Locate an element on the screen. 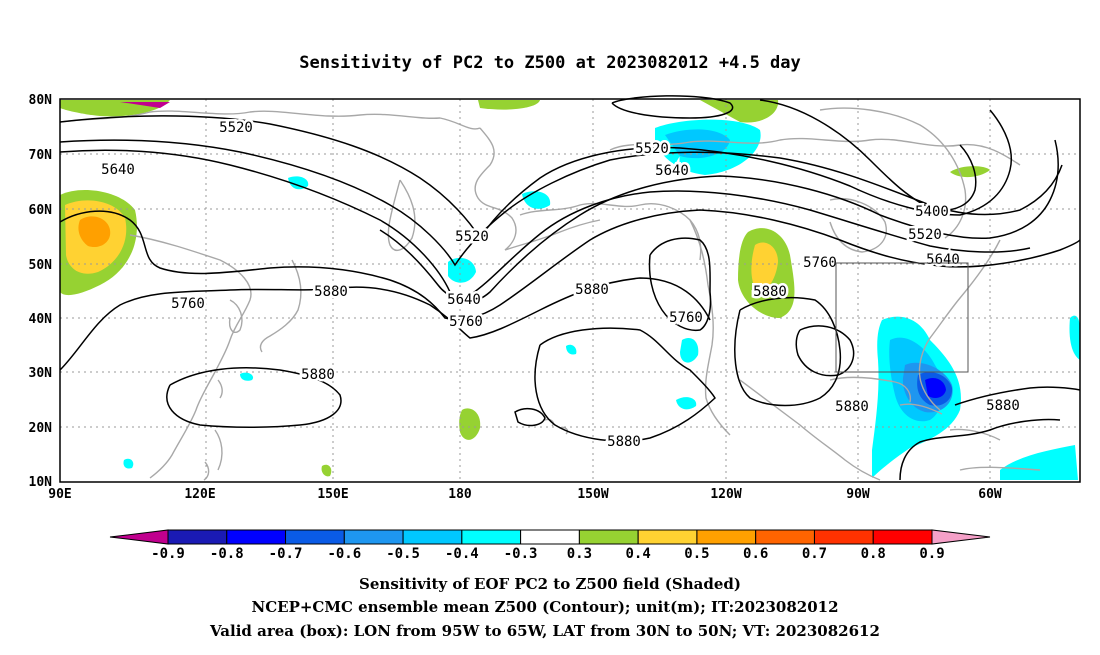  colorbar-label: -0.5 is located at coordinates (403, 554).